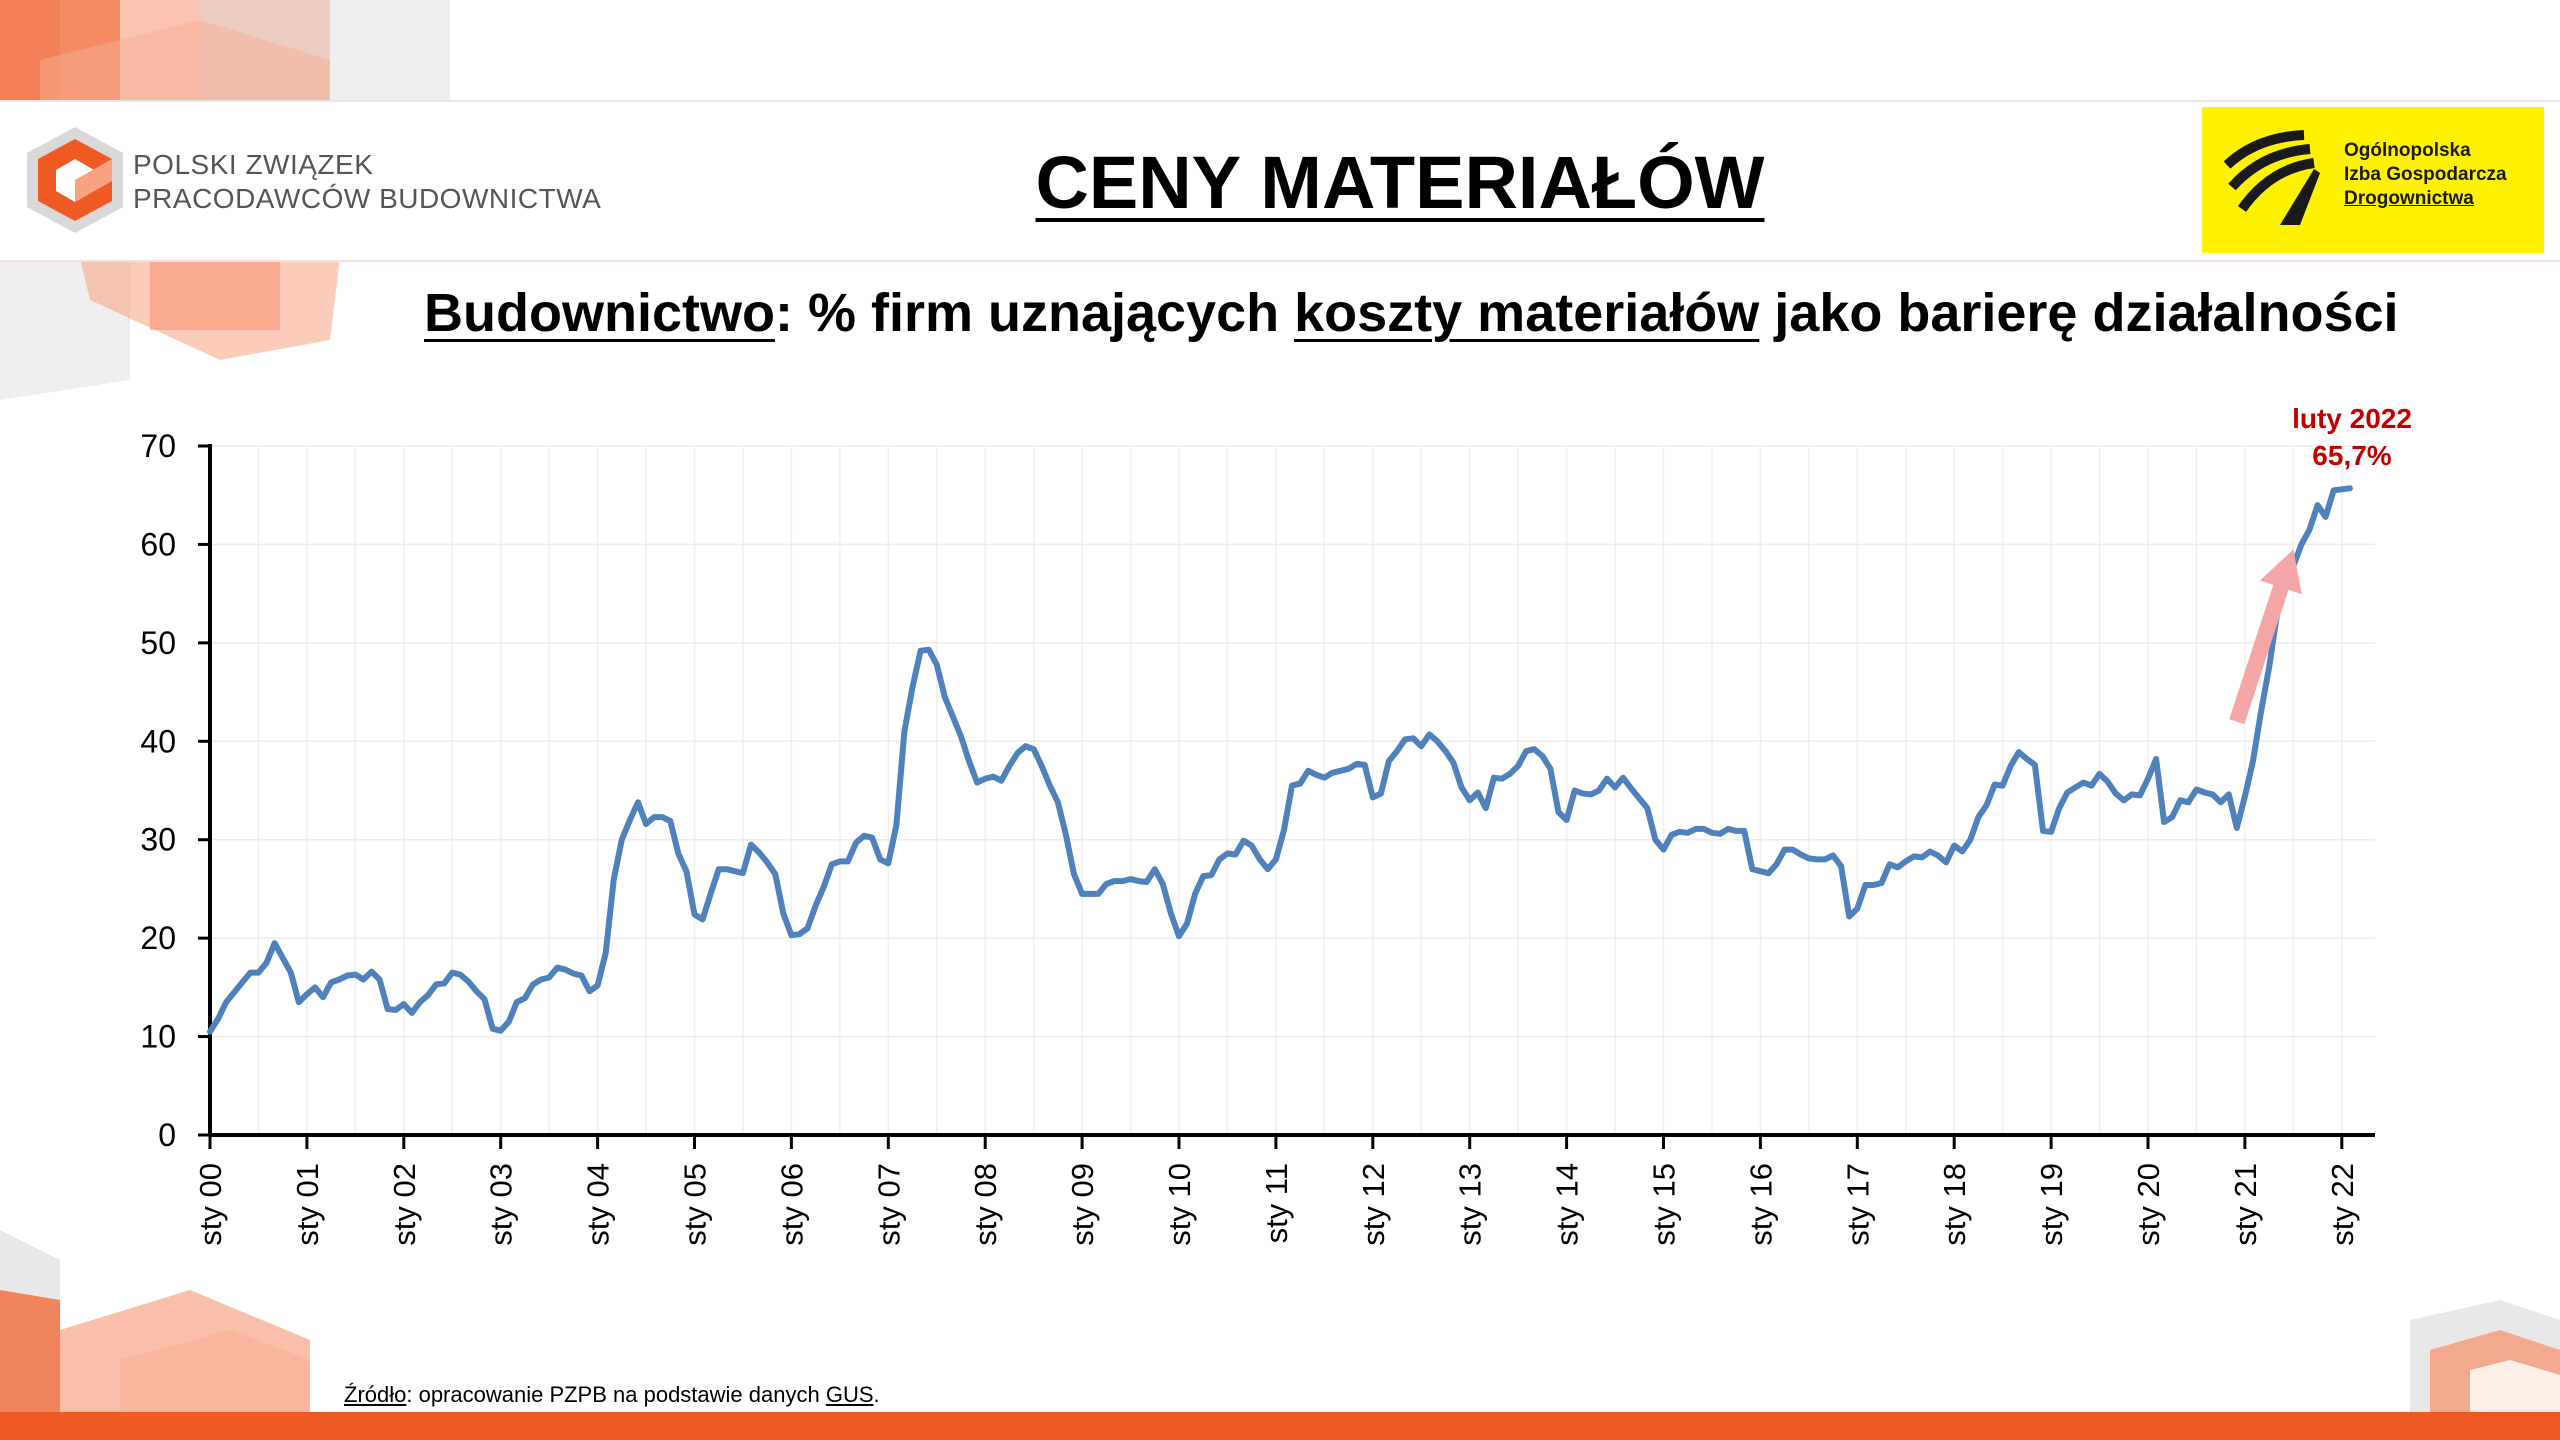 This screenshot has width=2560, height=1440. Describe the element at coordinates (158, 446) in the screenshot. I see `y-tick-label: 70` at that location.